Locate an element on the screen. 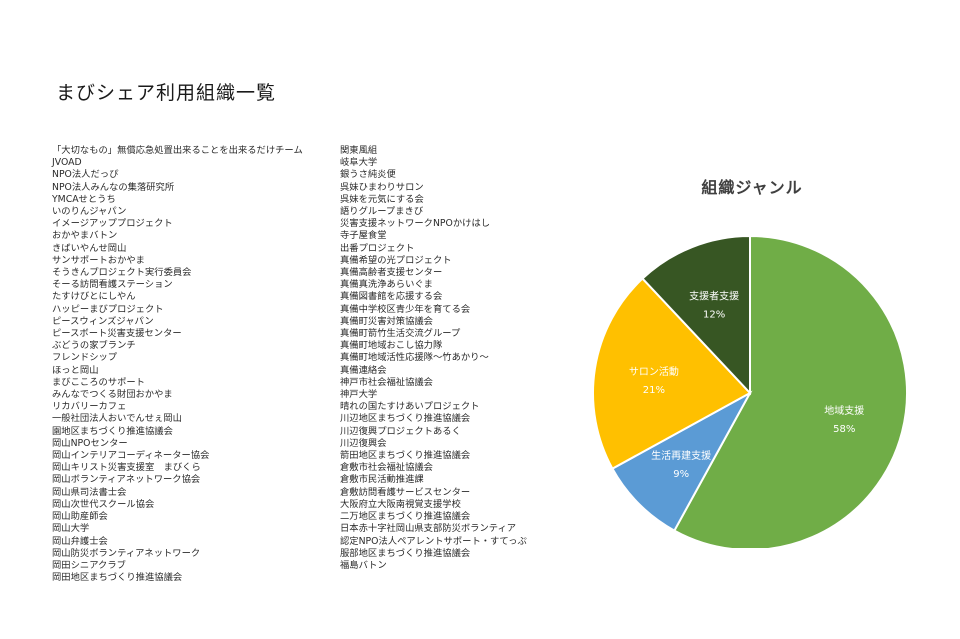 The height and width of the screenshot is (639, 960). organization-item: サンサポートおかやま is located at coordinates (98, 260).